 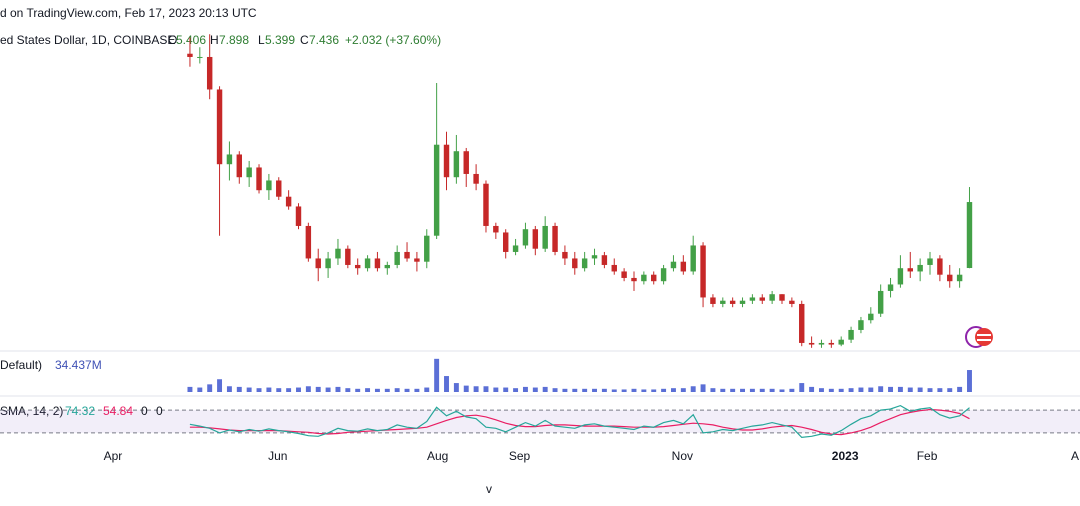 What do you see at coordinates (324, 40) in the screenshot?
I see `ohlc-close: 7.436` at bounding box center [324, 40].